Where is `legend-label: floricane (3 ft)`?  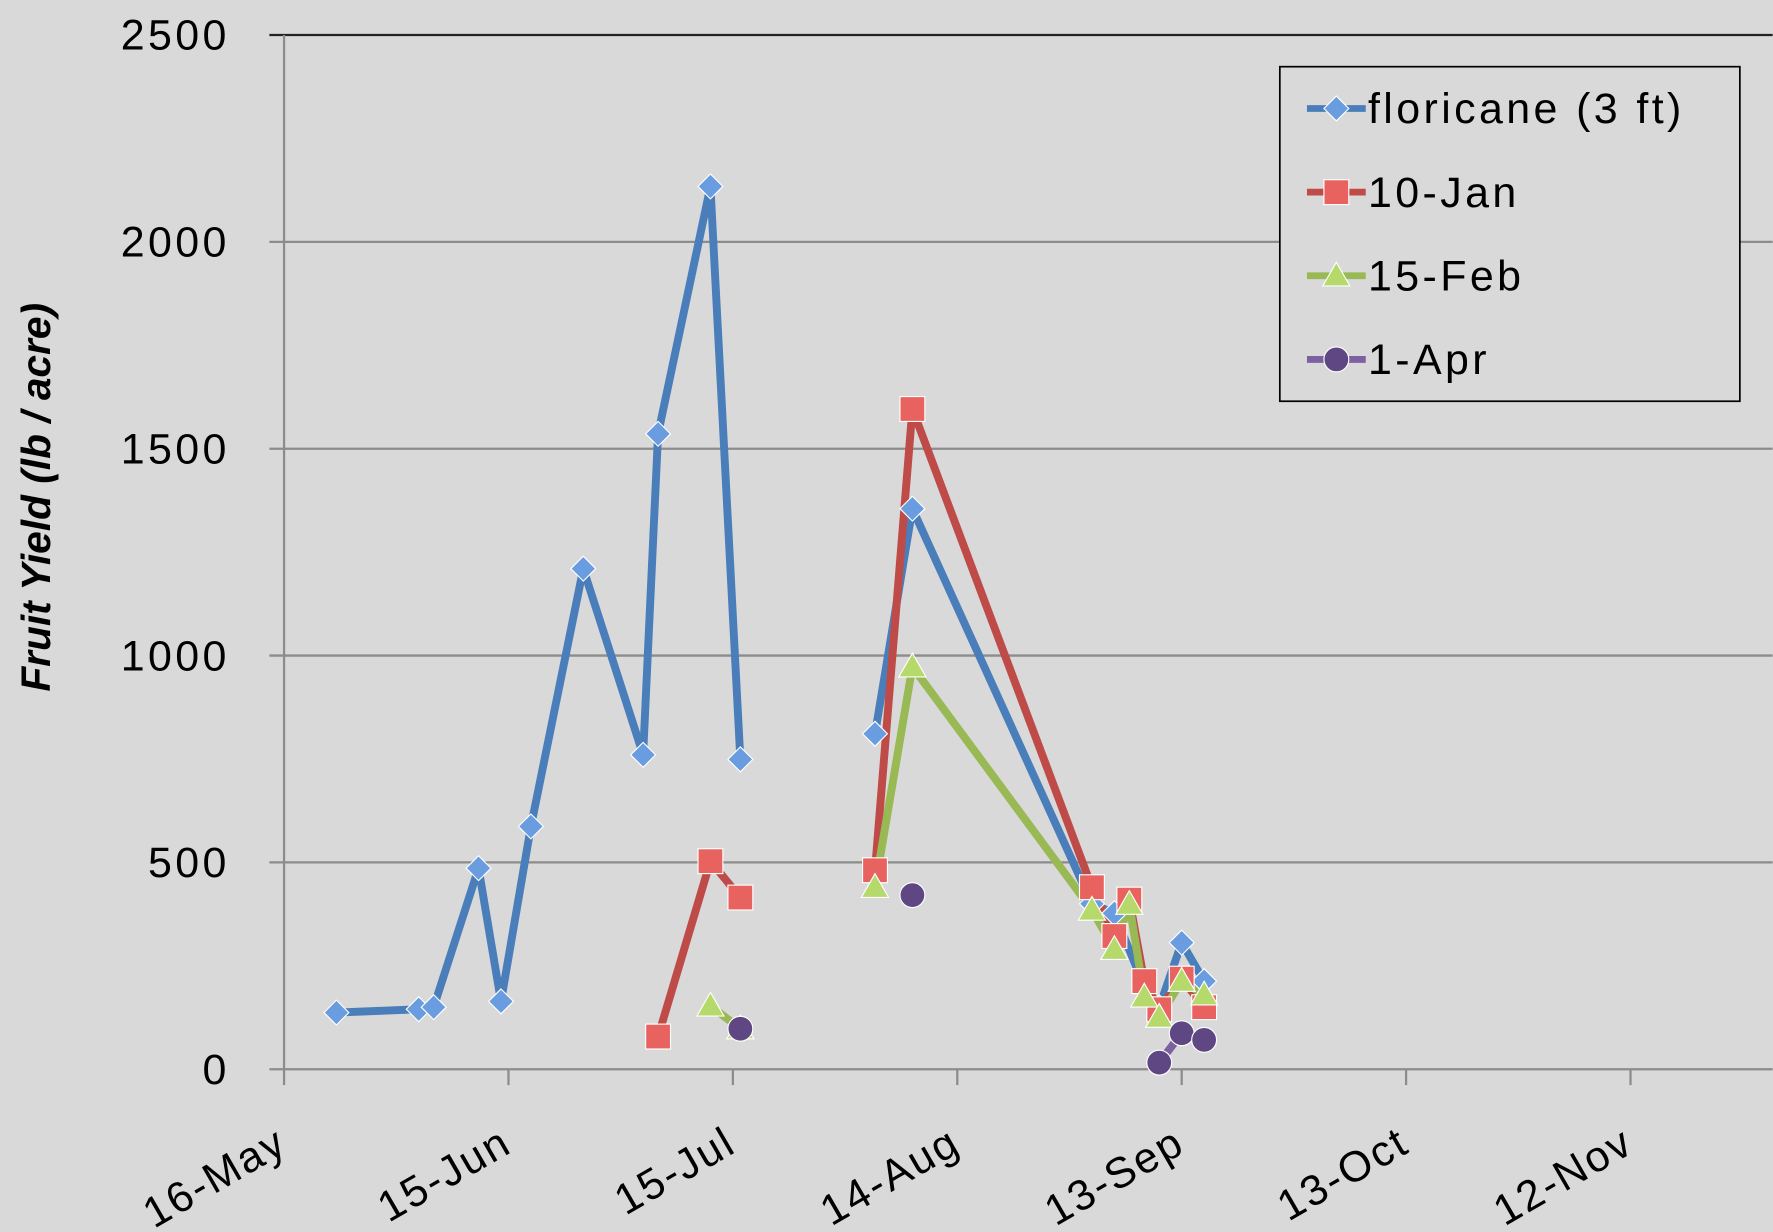
legend-label: floricane (3 ft) is located at coordinates (1526, 109).